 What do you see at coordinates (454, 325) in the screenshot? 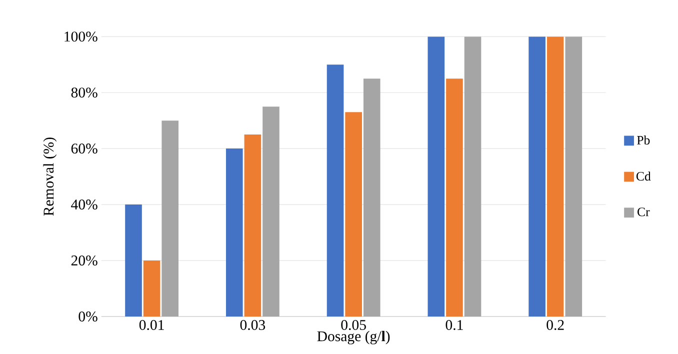
I see `x-tick-label: 0.1` at bounding box center [454, 325].